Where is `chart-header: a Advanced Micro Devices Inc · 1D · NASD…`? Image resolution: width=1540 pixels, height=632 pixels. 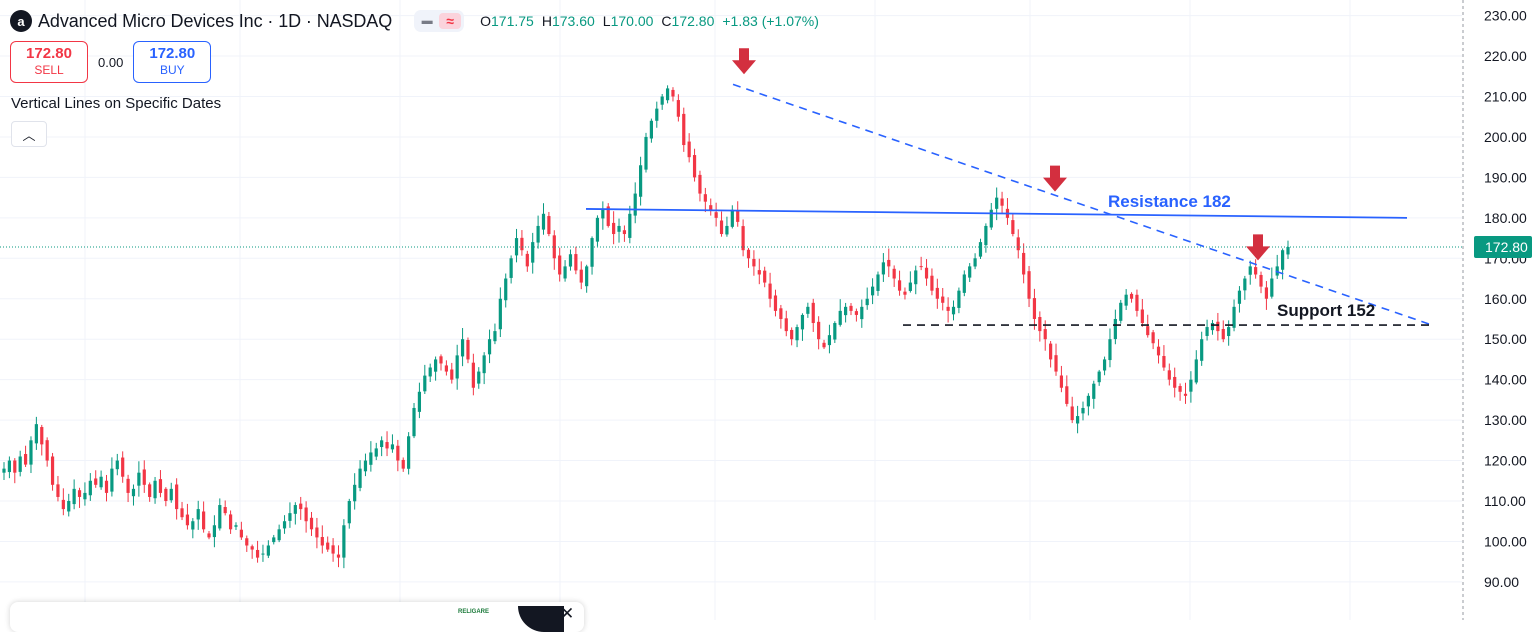 chart-header: a Advanced Micro Devices Inc · 1D · NASD… is located at coordinates (414, 21).